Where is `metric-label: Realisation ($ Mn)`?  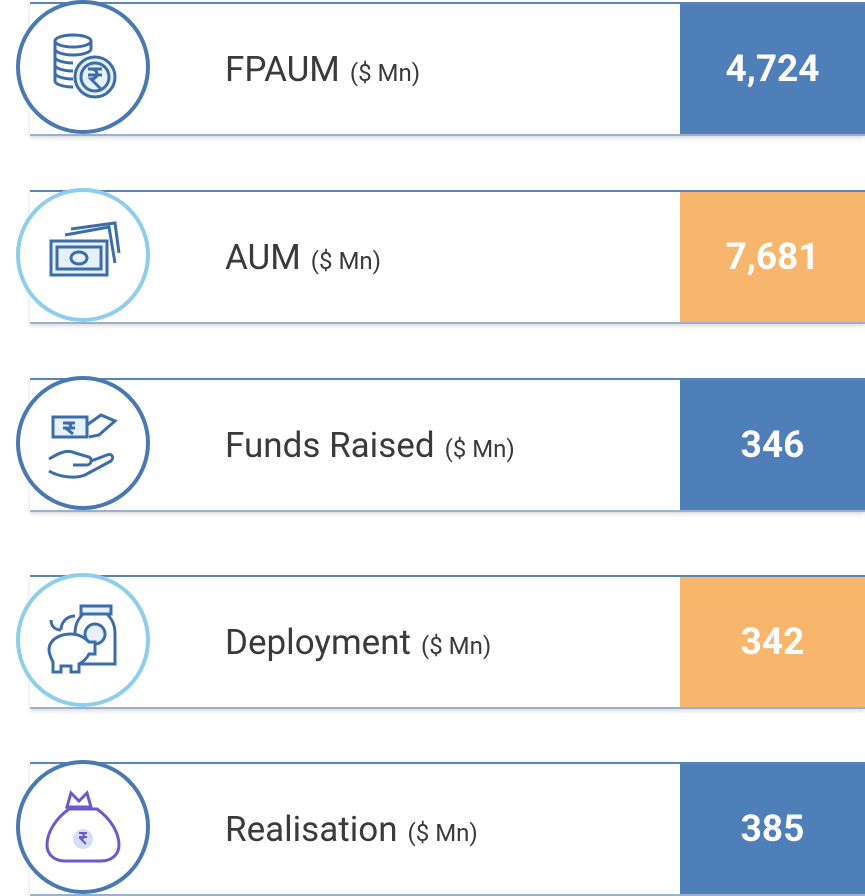
metric-label: Realisation ($ Mn) is located at coordinates (351, 829).